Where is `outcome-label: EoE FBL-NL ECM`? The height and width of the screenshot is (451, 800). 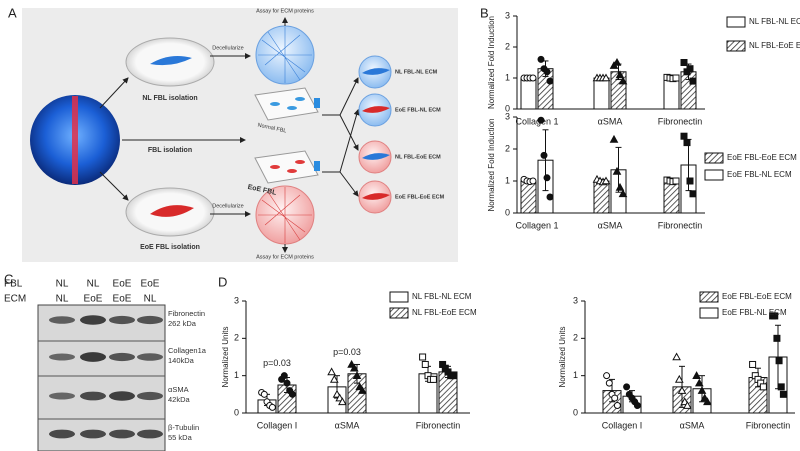
outcome-label: EoE FBL-NL ECM is located at coordinates (418, 110).